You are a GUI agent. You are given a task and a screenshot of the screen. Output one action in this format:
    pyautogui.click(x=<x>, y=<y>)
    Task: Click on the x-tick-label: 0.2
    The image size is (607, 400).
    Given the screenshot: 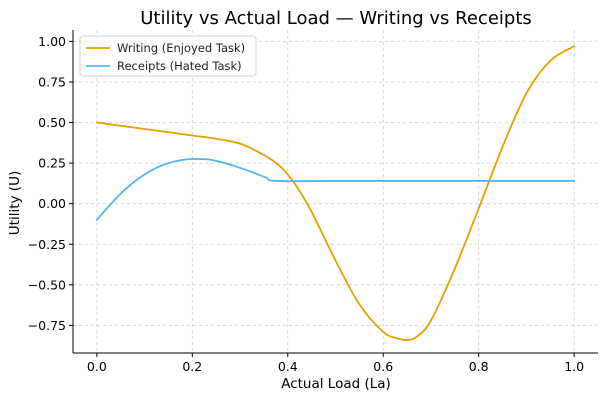 What is the action you would take?
    pyautogui.click(x=192, y=366)
    